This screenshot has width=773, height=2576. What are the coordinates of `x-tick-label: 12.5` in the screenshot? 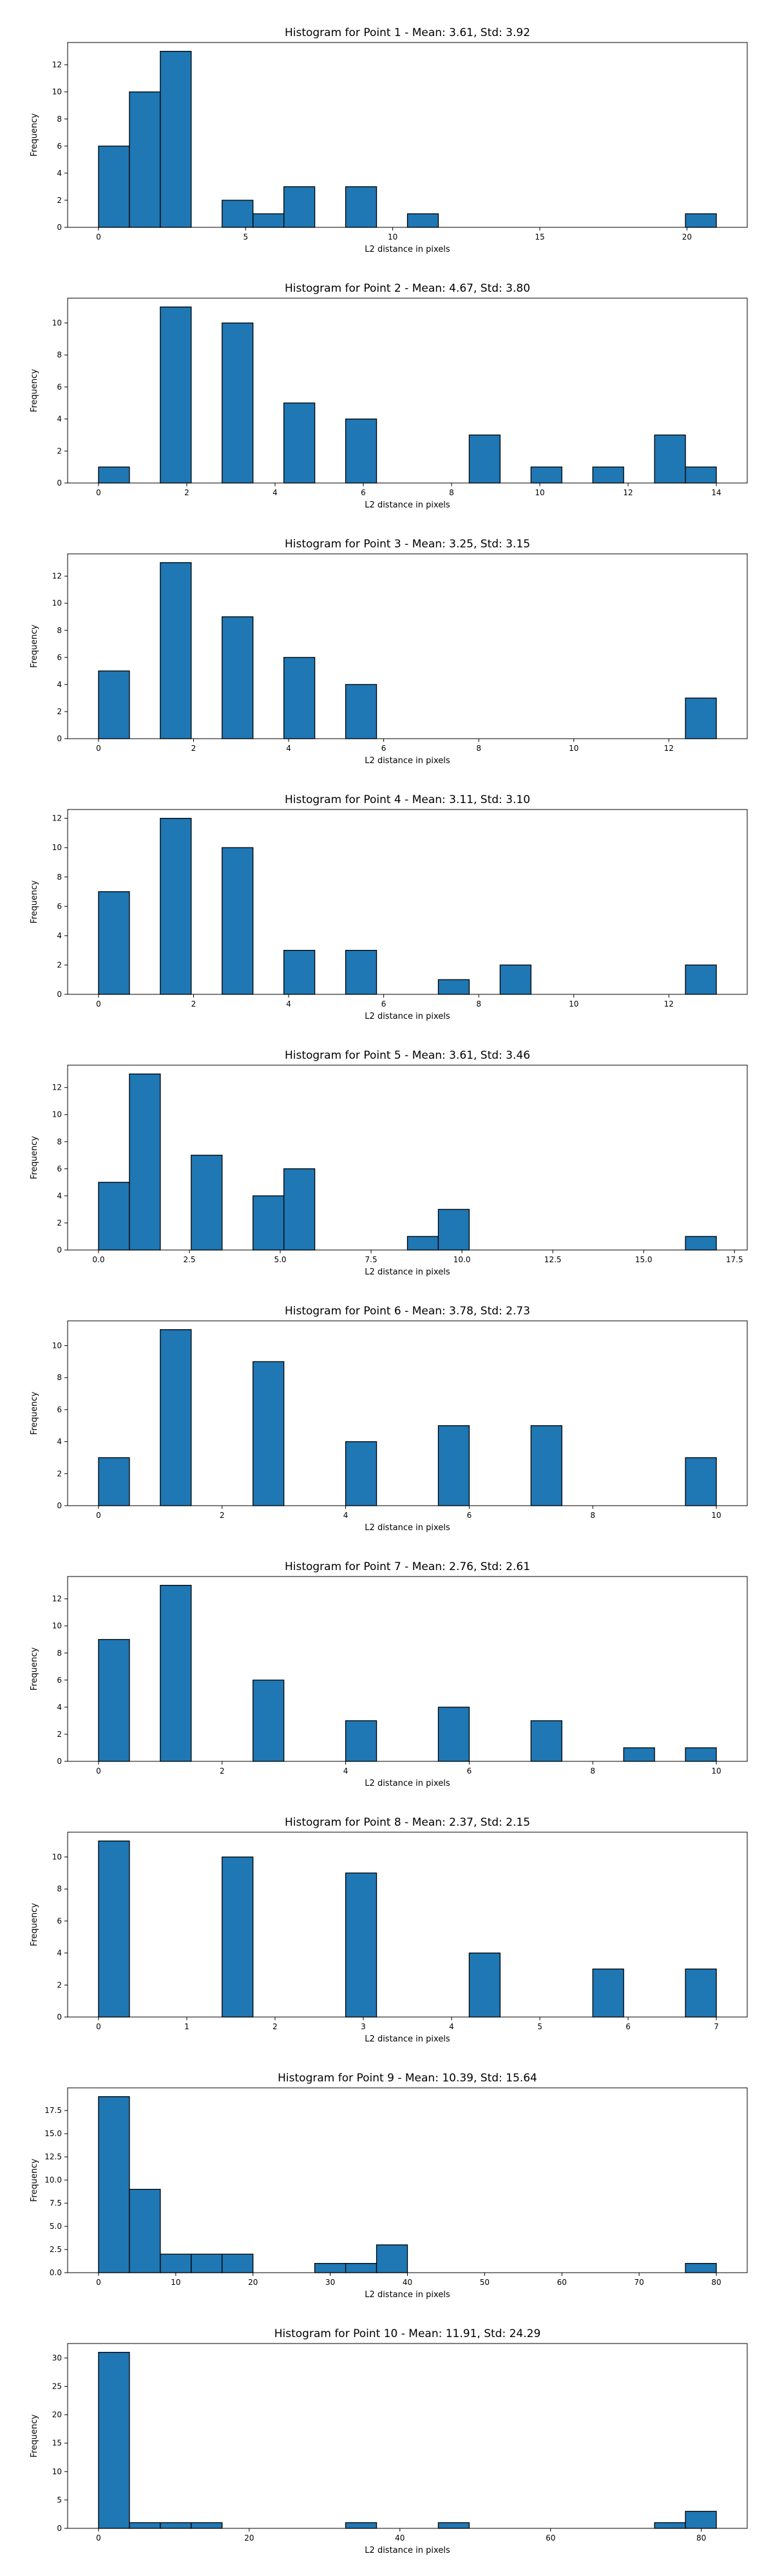 It's located at (553, 1259).